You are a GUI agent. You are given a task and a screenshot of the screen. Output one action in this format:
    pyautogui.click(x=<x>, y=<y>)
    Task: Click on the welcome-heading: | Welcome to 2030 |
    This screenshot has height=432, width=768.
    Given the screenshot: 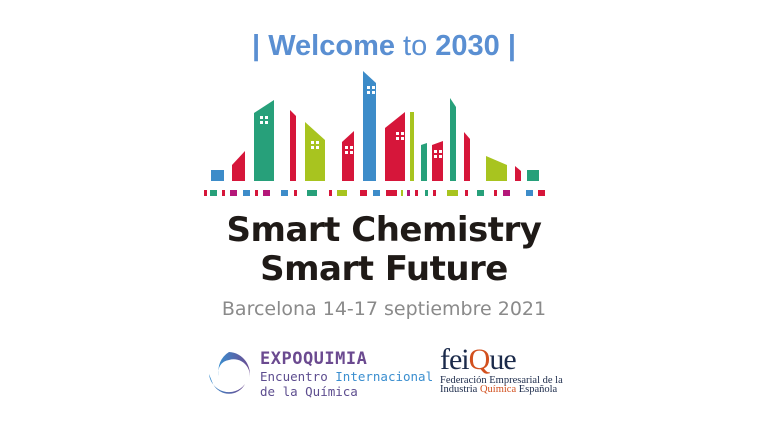 What is the action you would take?
    pyautogui.click(x=384, y=46)
    